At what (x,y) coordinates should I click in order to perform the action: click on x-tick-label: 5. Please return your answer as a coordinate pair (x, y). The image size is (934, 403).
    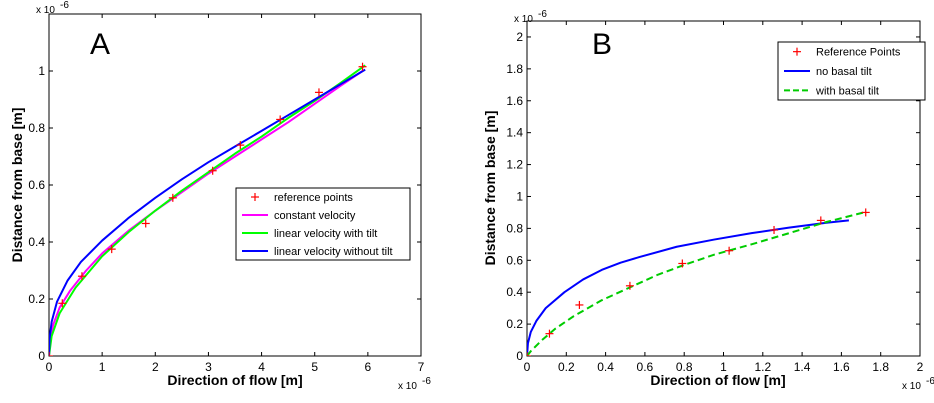
    Looking at the image, I should click on (314, 367).